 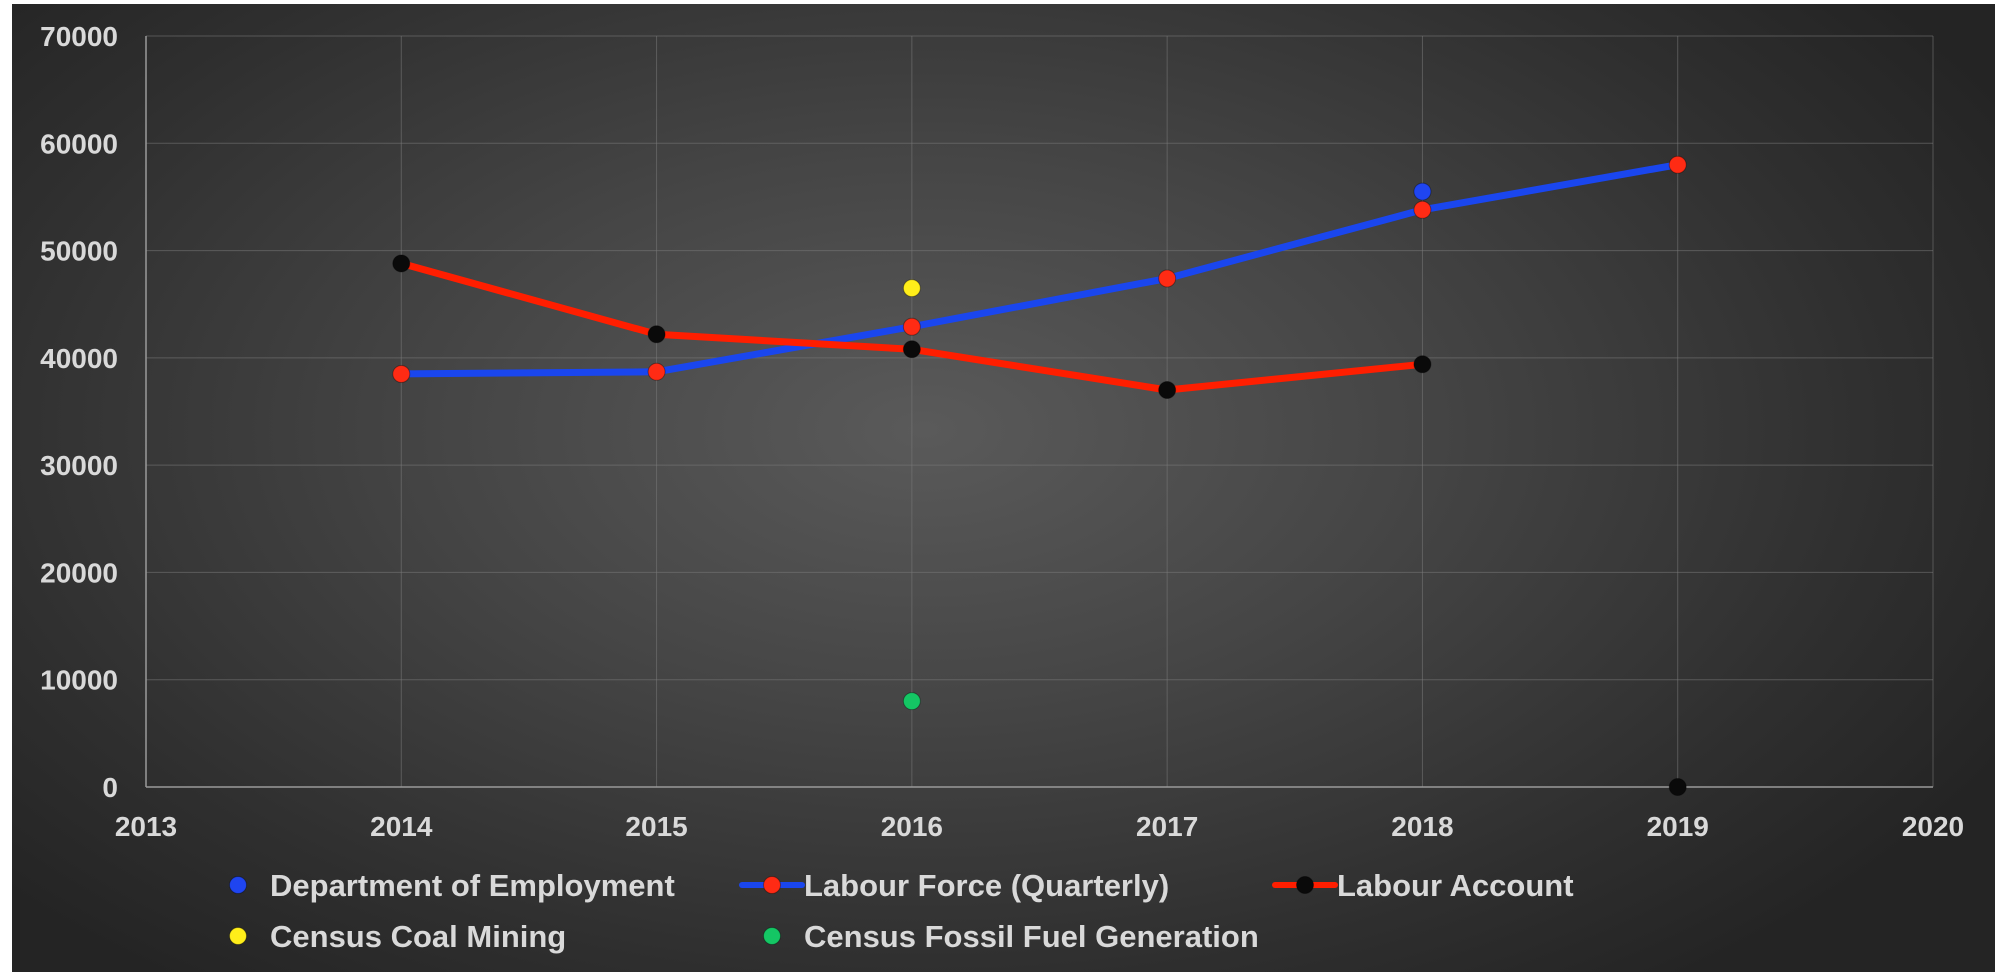 I want to click on x-tick-label: 2018, so click(x=1422, y=826).